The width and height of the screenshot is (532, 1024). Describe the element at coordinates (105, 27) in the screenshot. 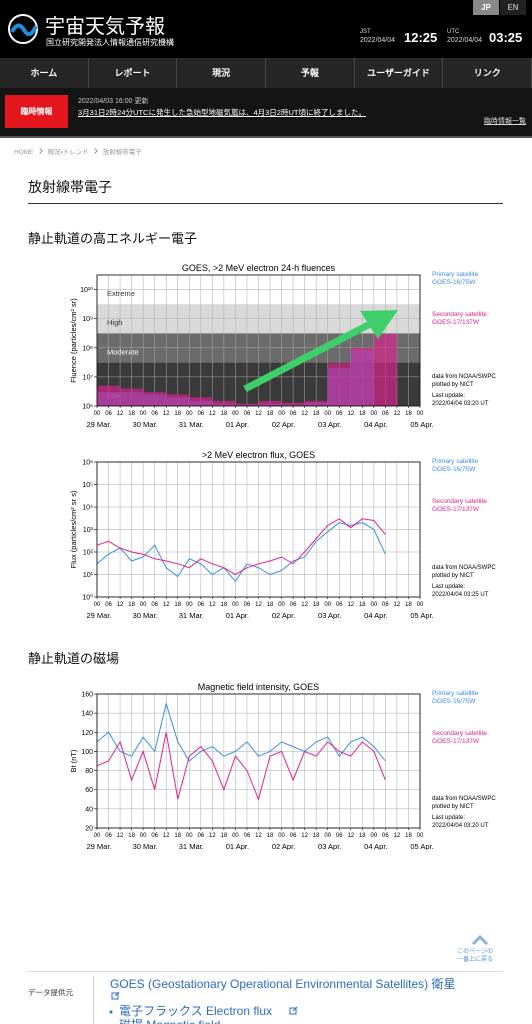

I see `site-title: 宇宙天気予報` at that location.